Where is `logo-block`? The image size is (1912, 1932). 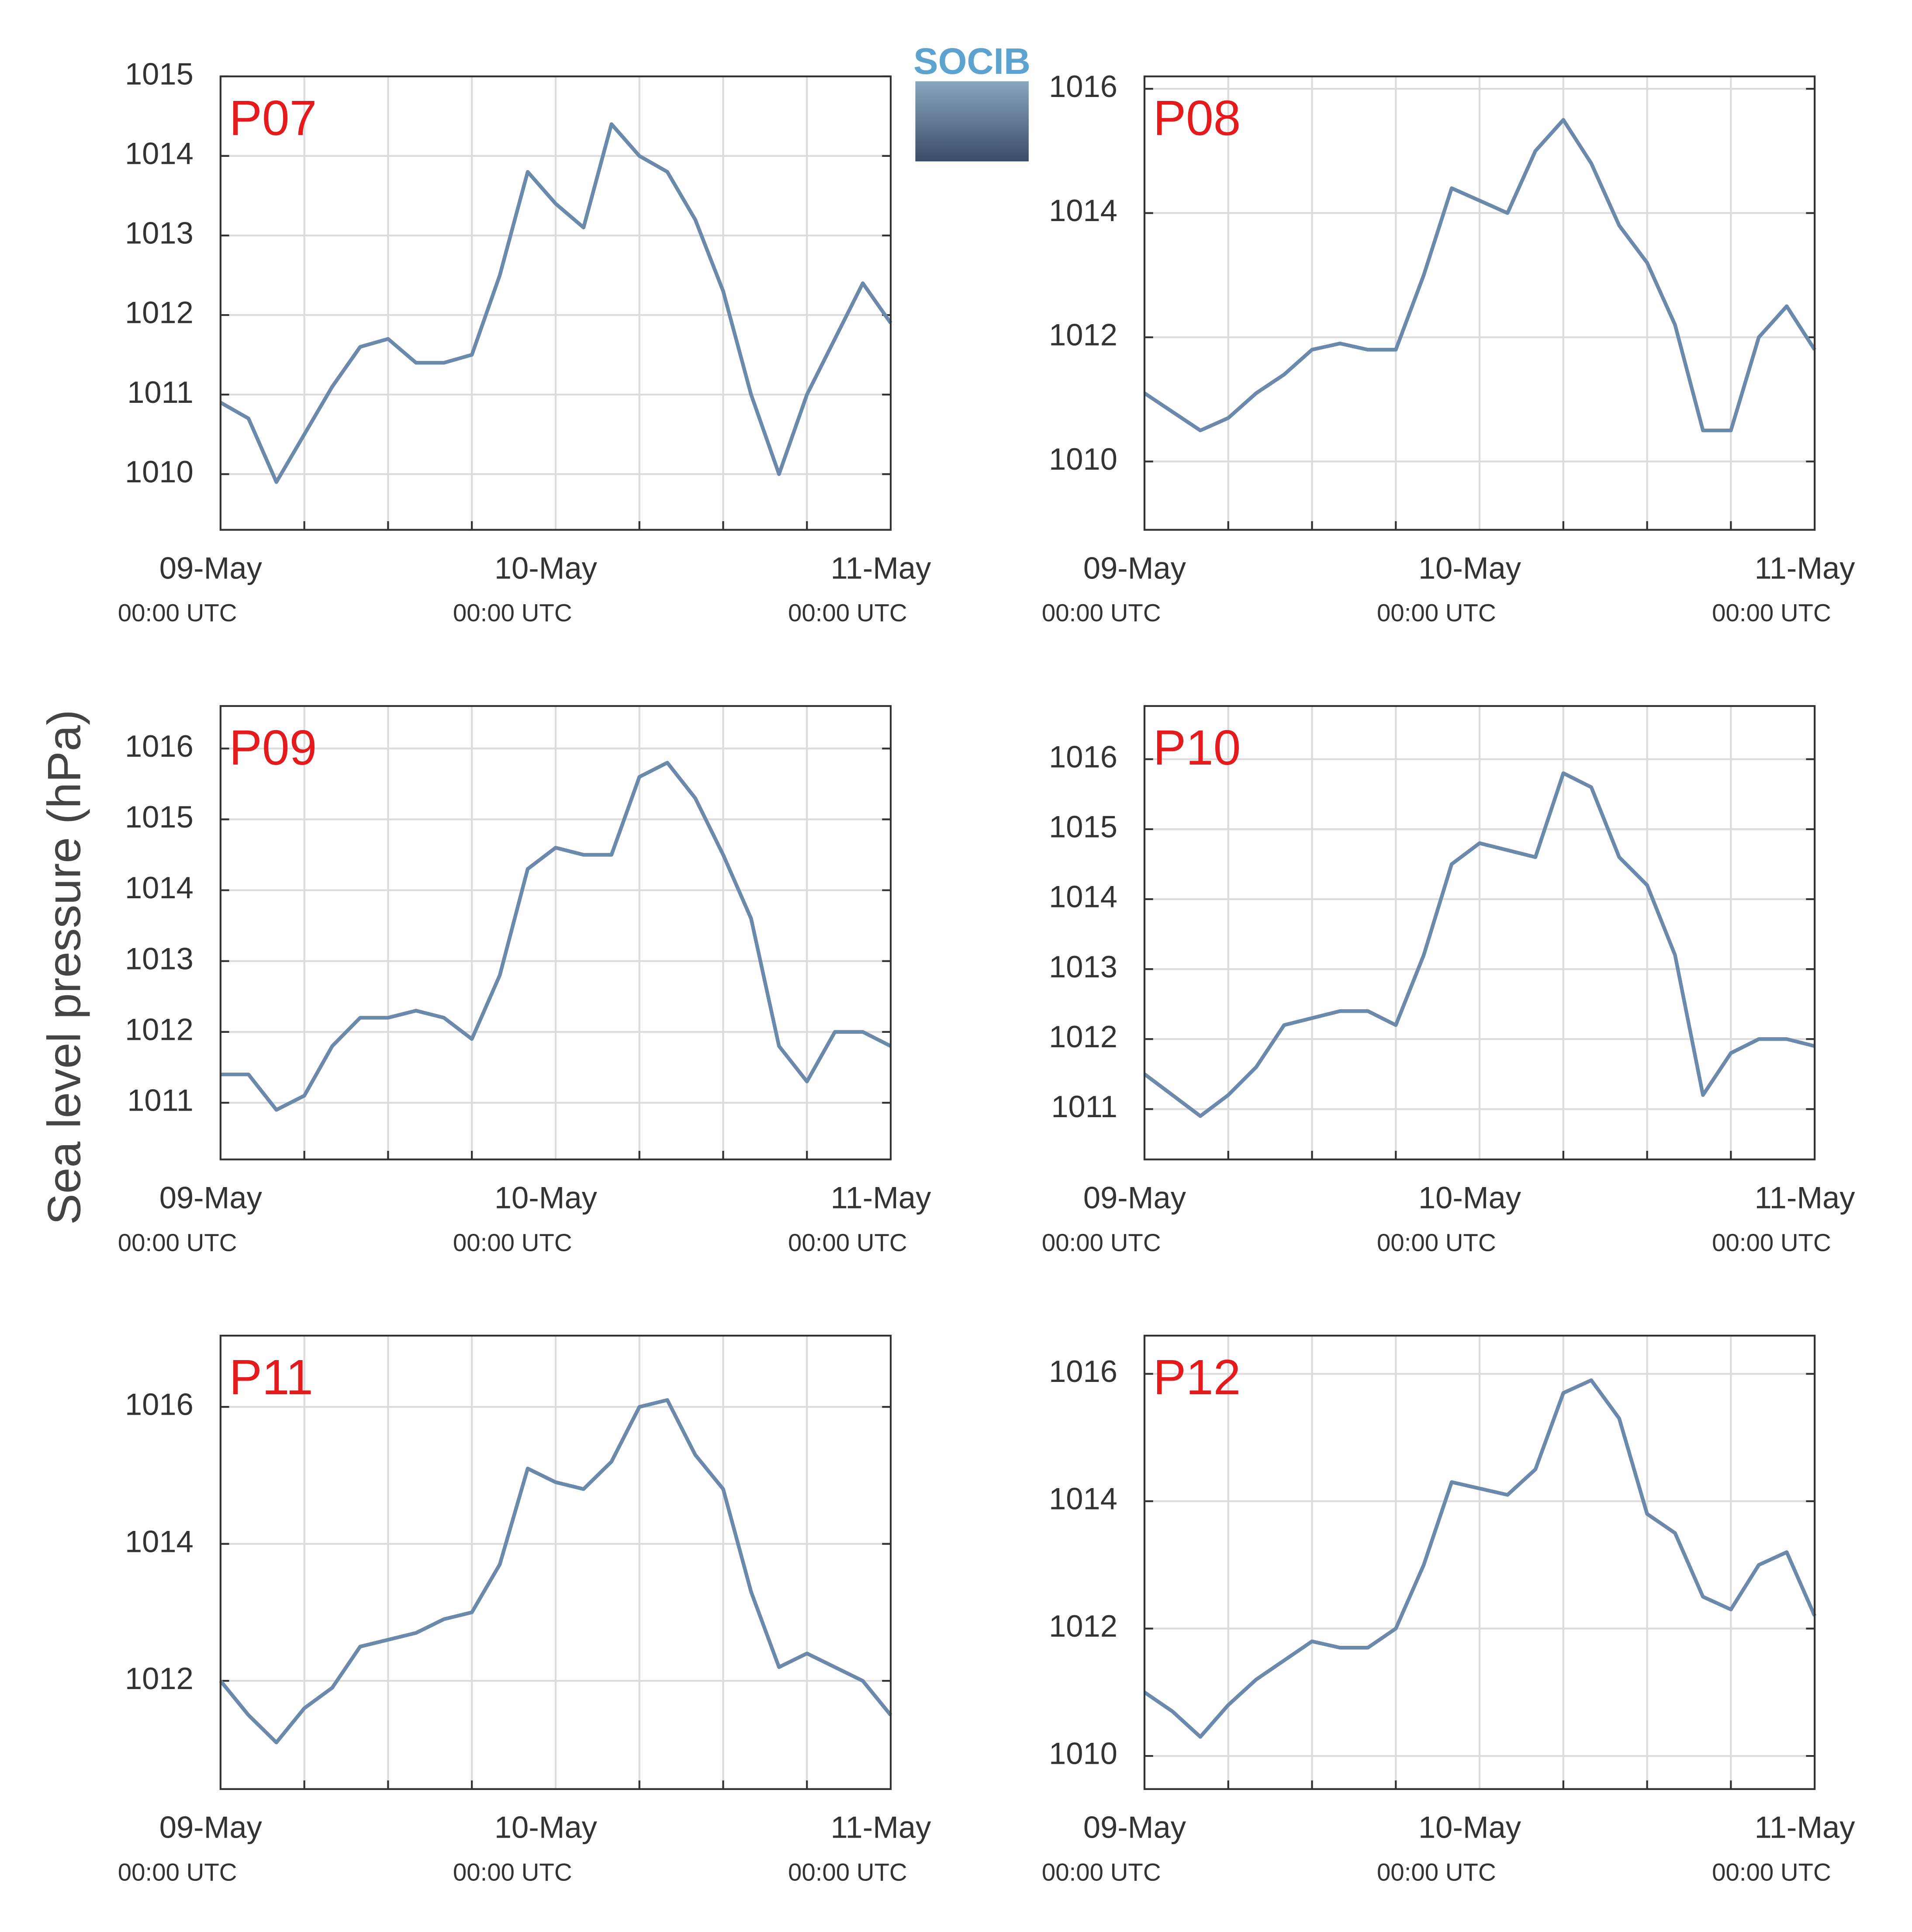 logo-block is located at coordinates (972, 121).